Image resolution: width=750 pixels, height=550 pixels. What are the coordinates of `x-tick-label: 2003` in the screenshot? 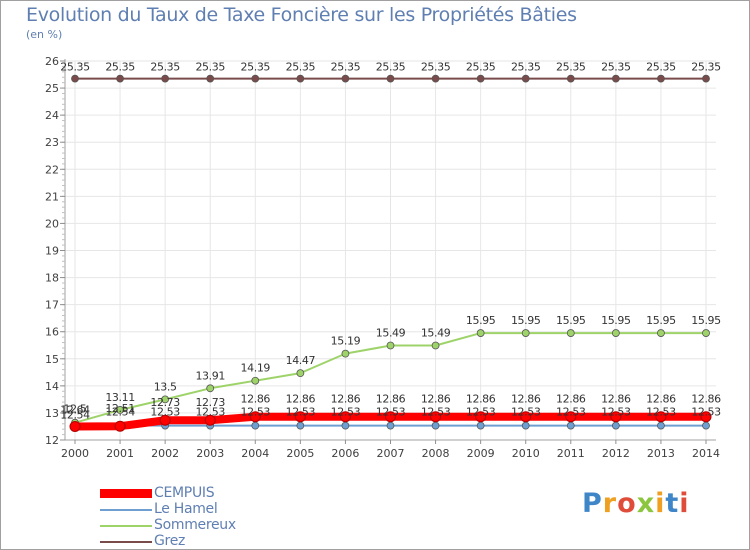 It's located at (210, 453).